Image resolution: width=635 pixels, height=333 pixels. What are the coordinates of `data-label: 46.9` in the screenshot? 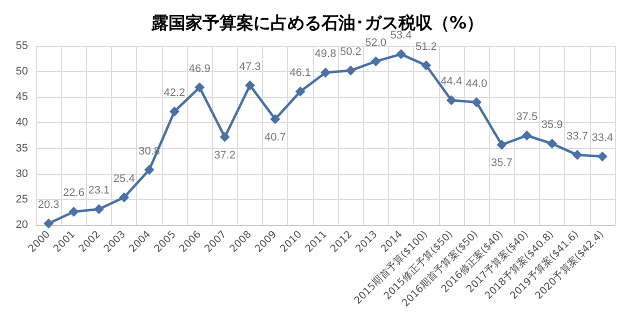 It's located at (199, 68).